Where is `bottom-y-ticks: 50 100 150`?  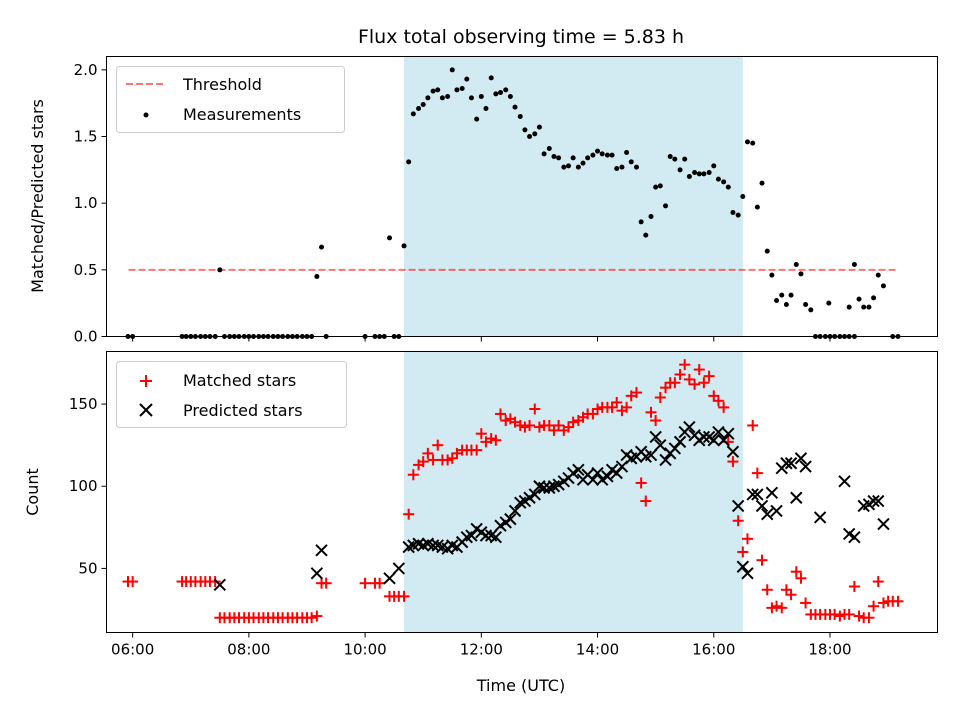
bottom-y-ticks: 50 100 150 is located at coordinates (88, 486).